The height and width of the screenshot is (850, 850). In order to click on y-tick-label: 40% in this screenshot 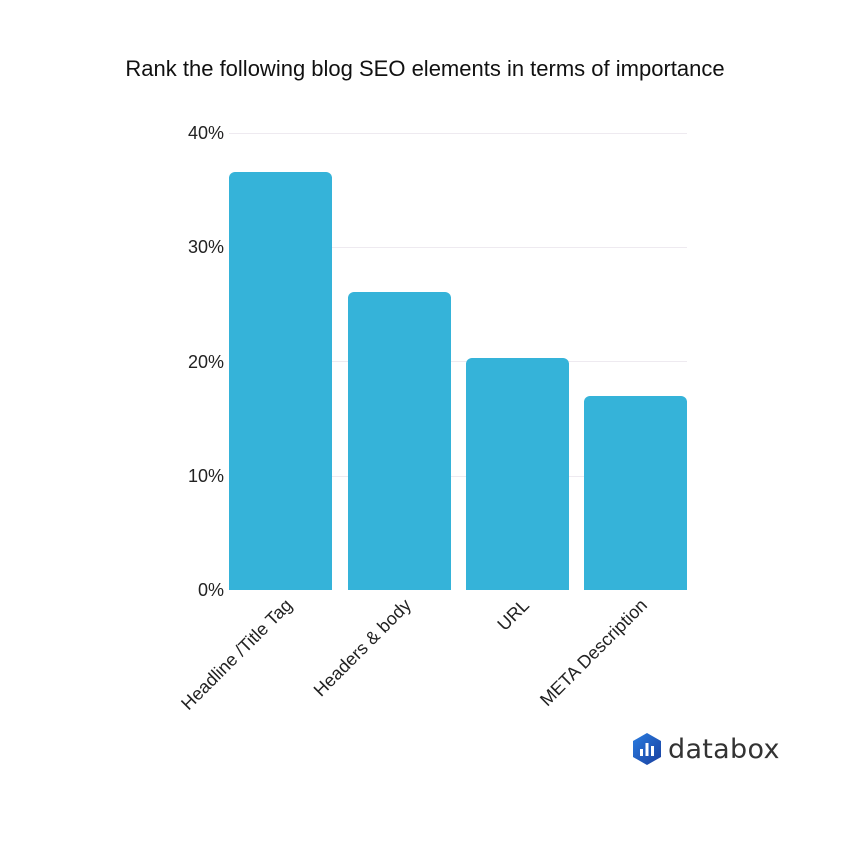, I will do `click(205, 133)`.